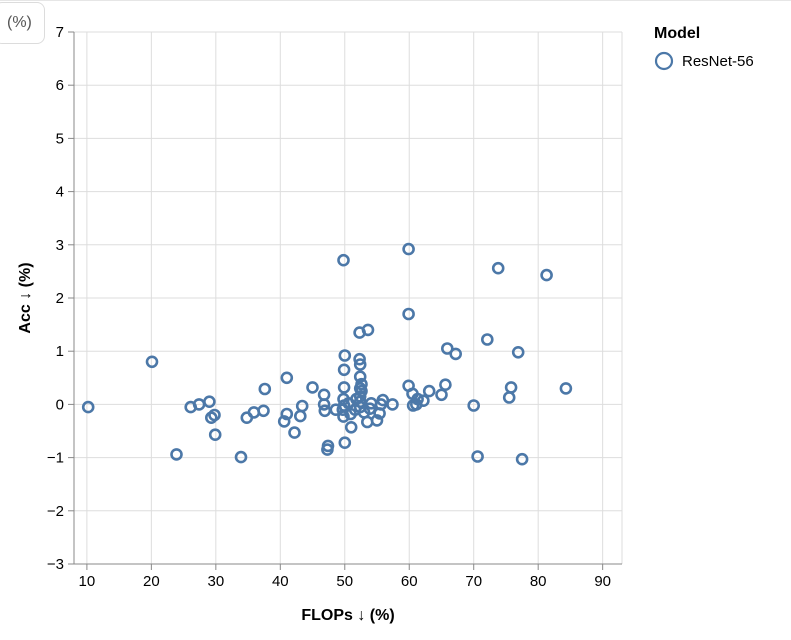  What do you see at coordinates (280, 581) in the screenshot?
I see `x-tick-label: 40` at bounding box center [280, 581].